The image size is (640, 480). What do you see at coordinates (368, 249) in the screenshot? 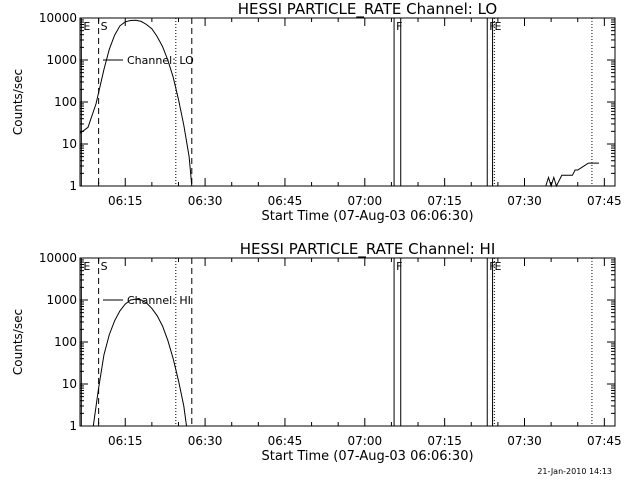
I see `chart-title: HESSI PARTICLE_RATE Channel: HI` at bounding box center [368, 249].